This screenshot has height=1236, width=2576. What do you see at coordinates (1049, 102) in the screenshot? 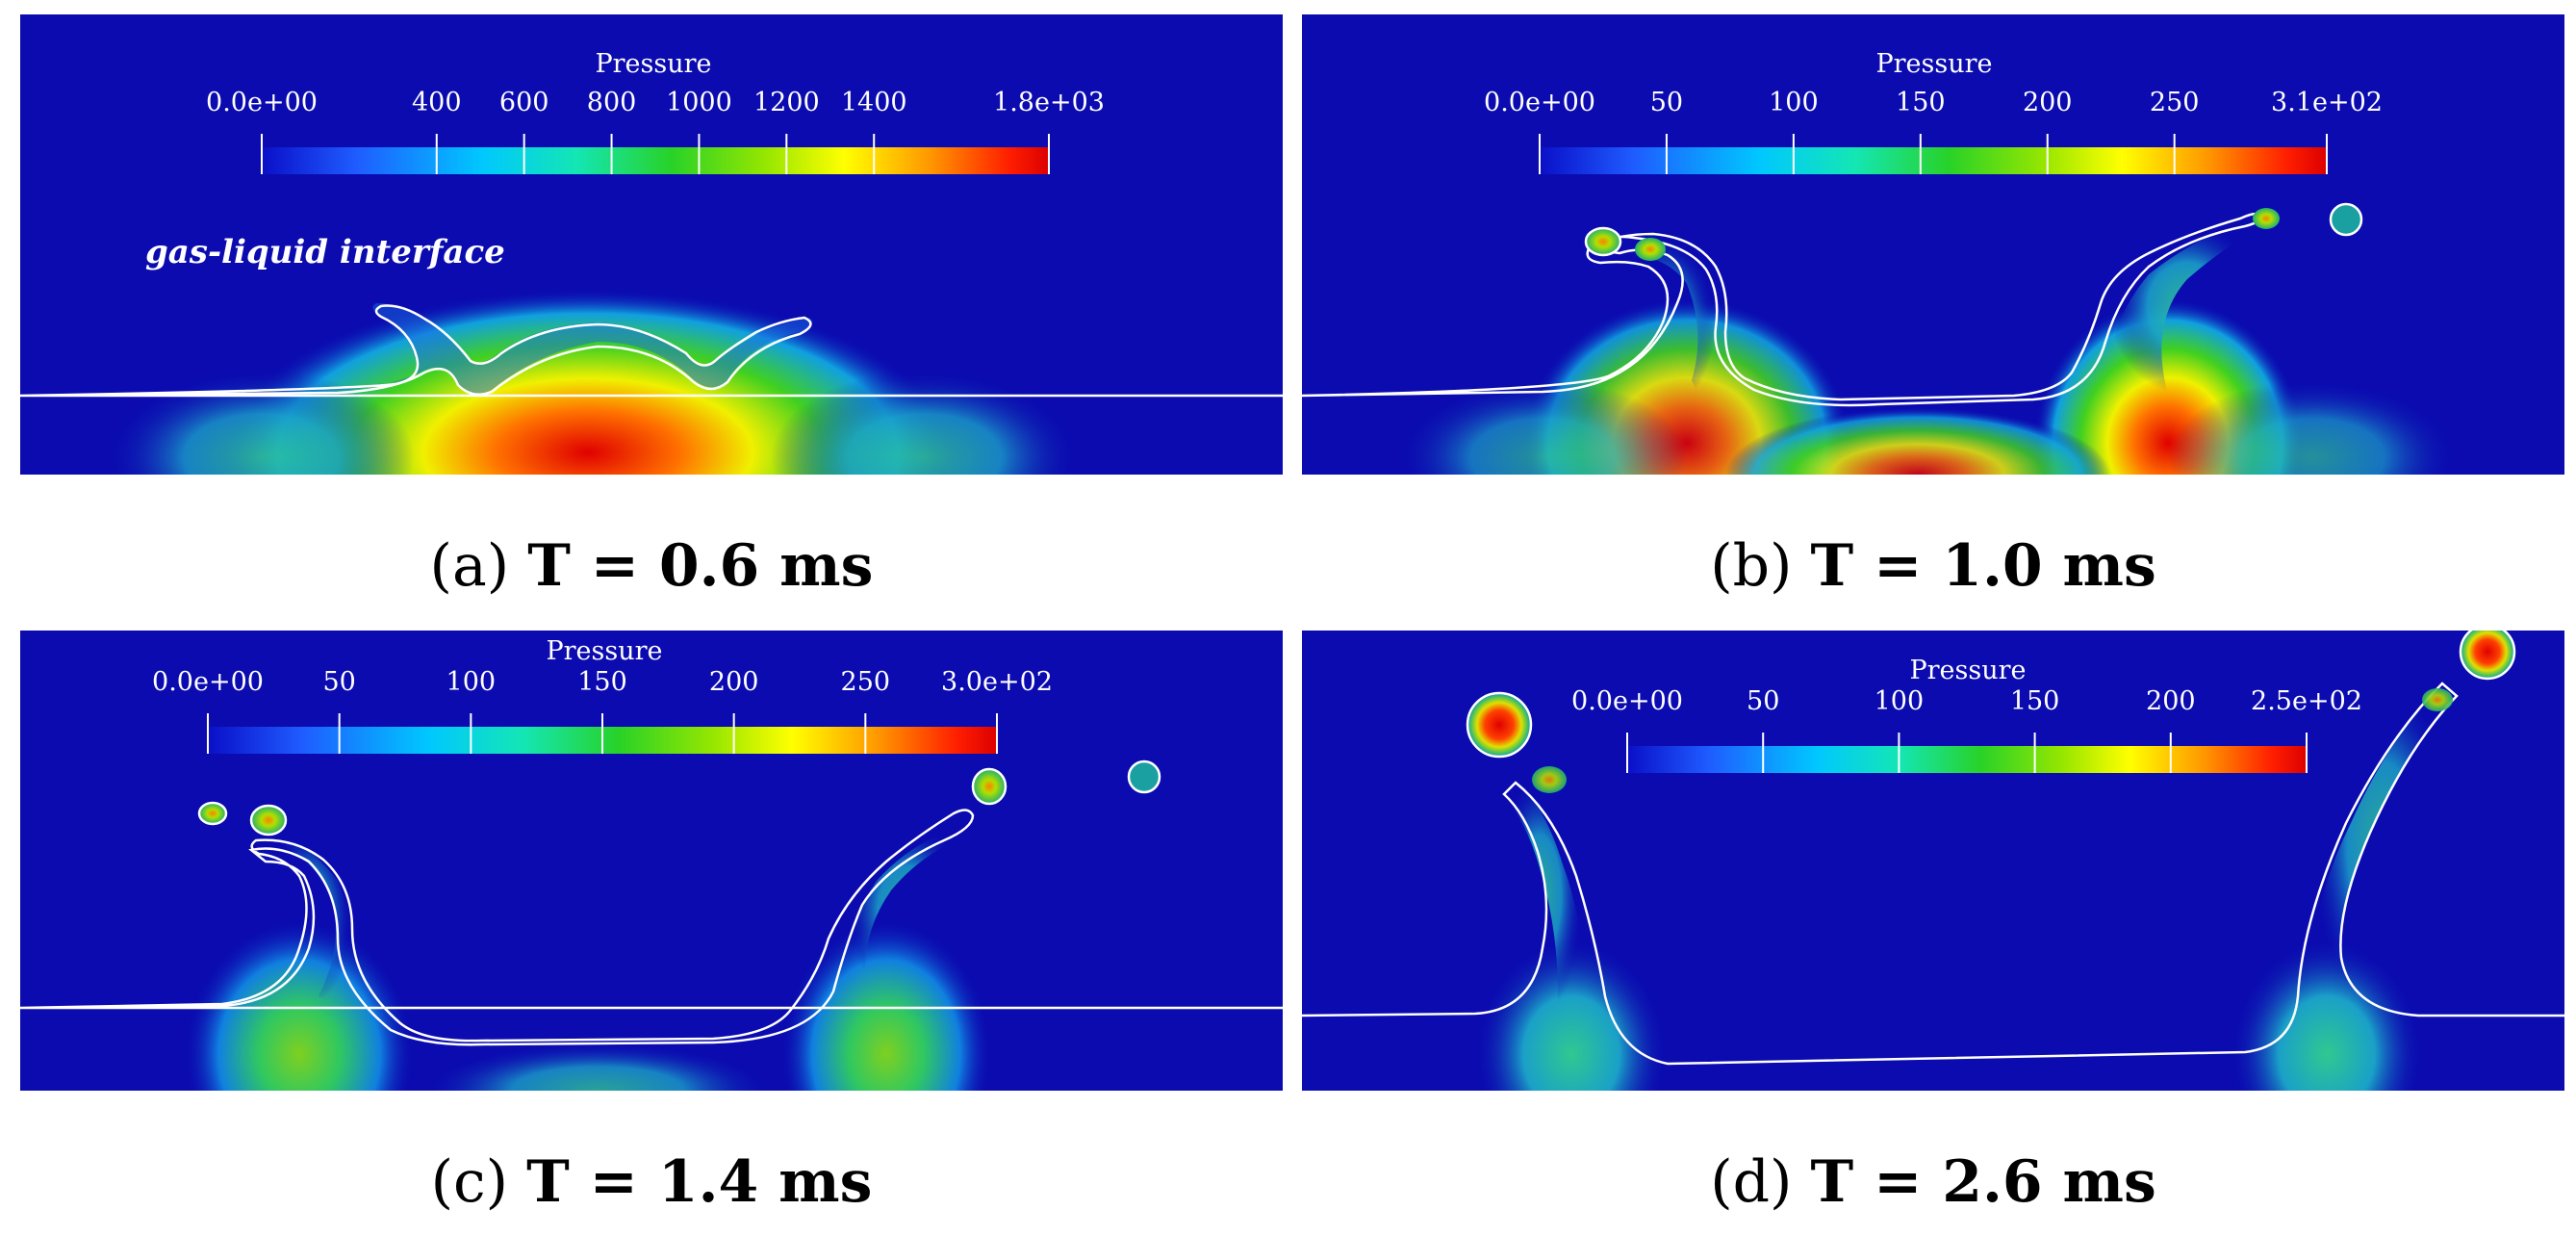
I see `colorbar-tick-label: 1.8e+03` at bounding box center [1049, 102].